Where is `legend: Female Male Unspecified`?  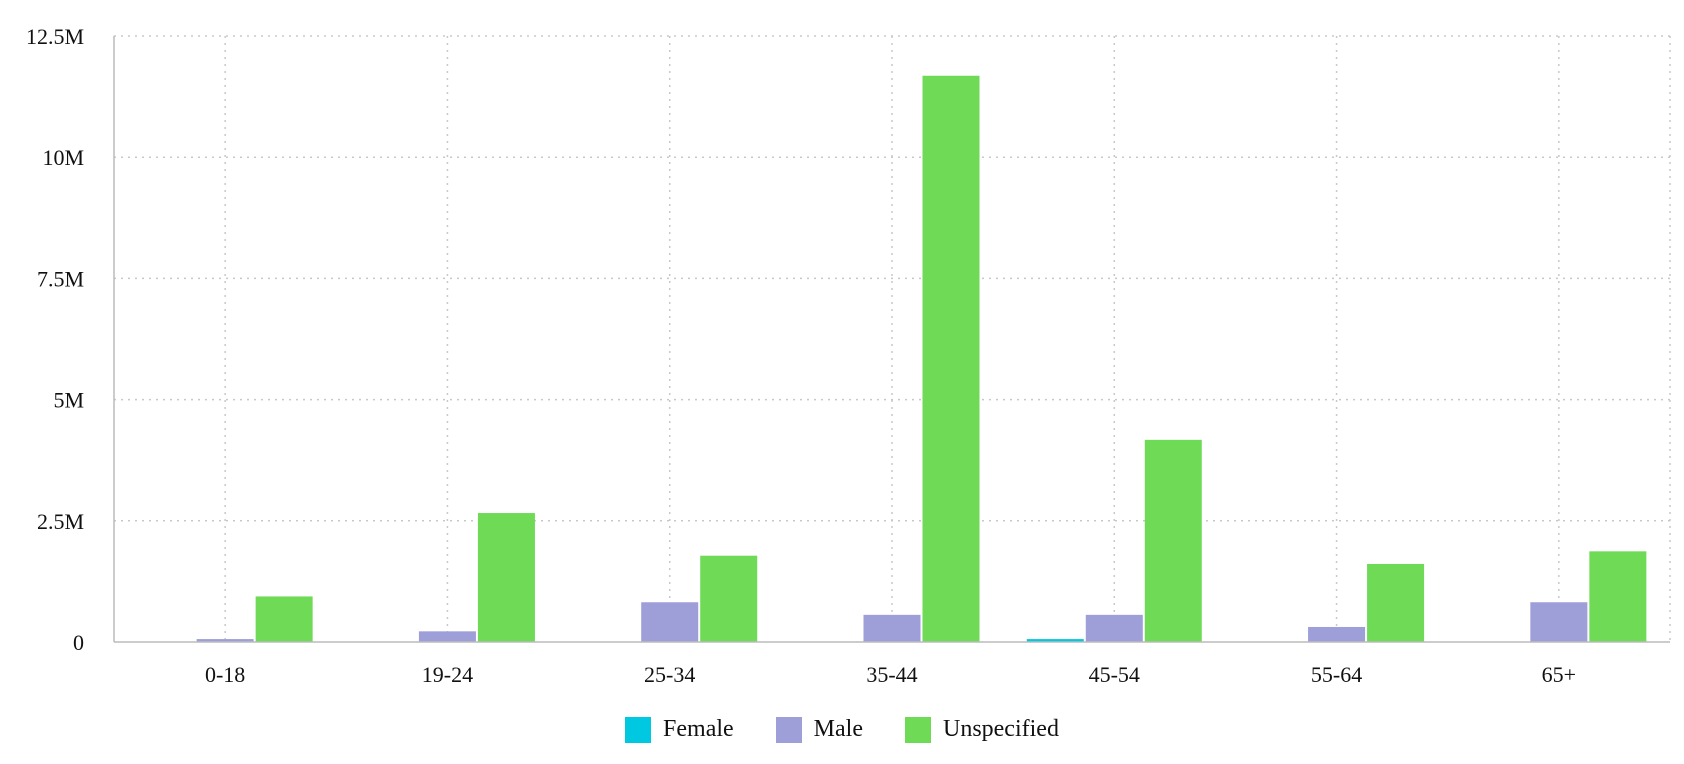
legend: Female Male Unspecified is located at coordinates (842, 729).